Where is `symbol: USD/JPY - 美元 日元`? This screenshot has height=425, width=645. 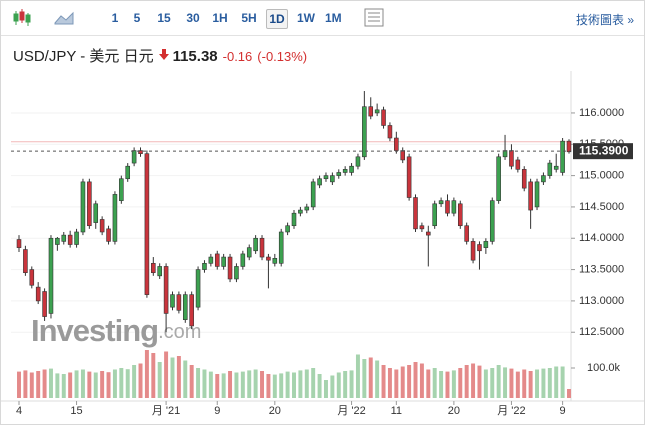
symbol: USD/JPY - 美元 日元 is located at coordinates (83, 56).